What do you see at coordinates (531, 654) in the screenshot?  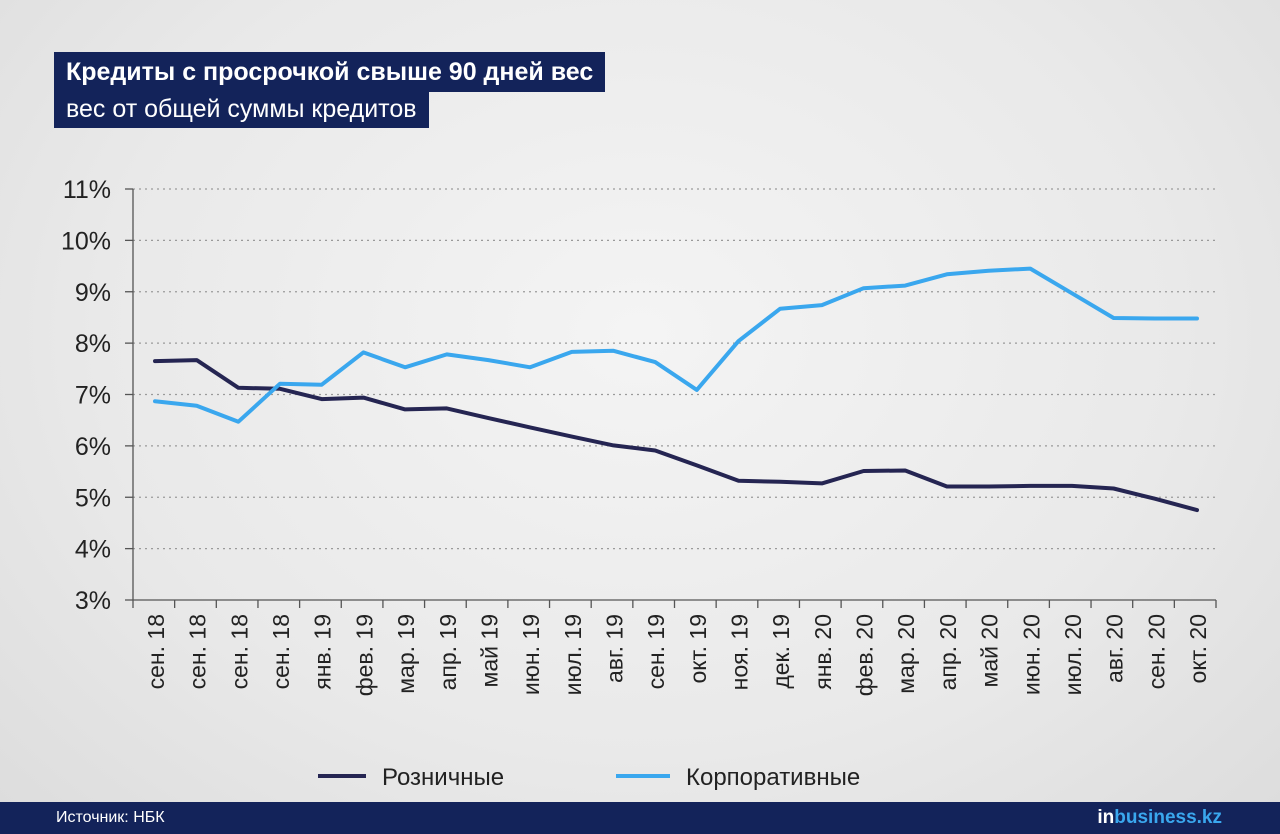 I see `x-tick-label: июн. 19` at bounding box center [531, 654].